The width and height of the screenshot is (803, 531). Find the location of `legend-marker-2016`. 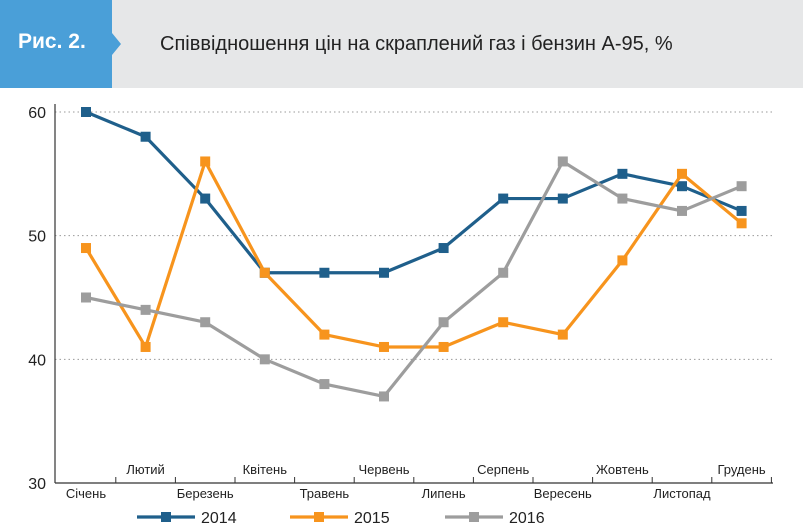

legend-marker-2016 is located at coordinates (474, 517).